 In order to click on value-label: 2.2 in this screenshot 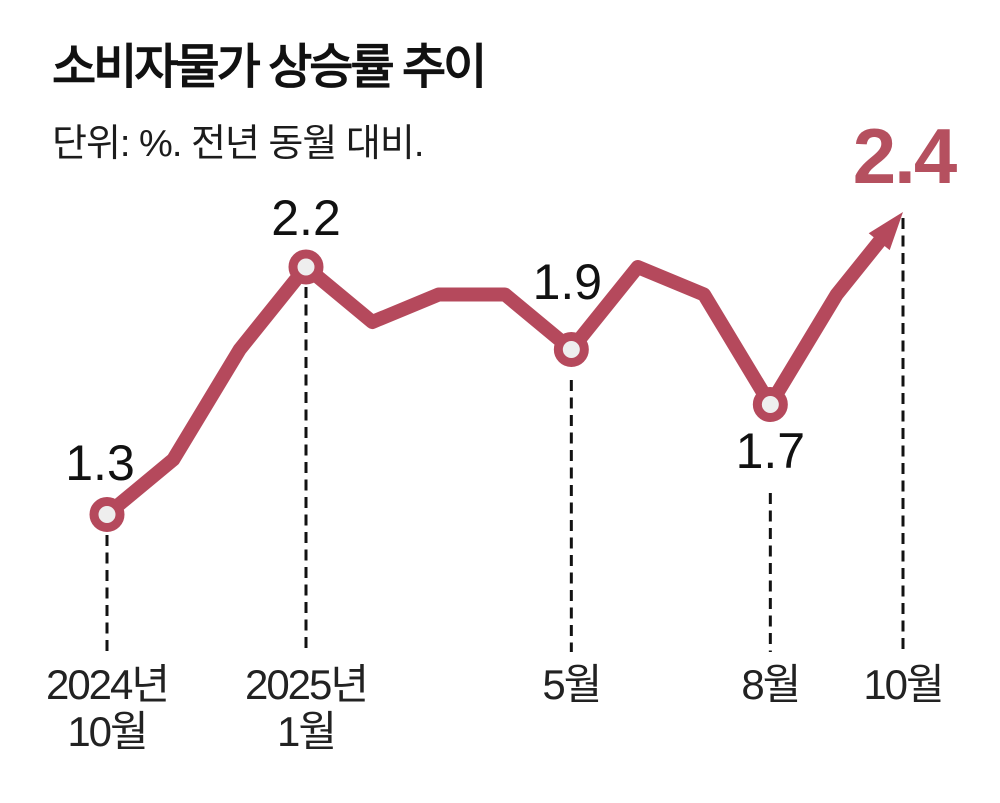, I will do `click(306, 218)`.